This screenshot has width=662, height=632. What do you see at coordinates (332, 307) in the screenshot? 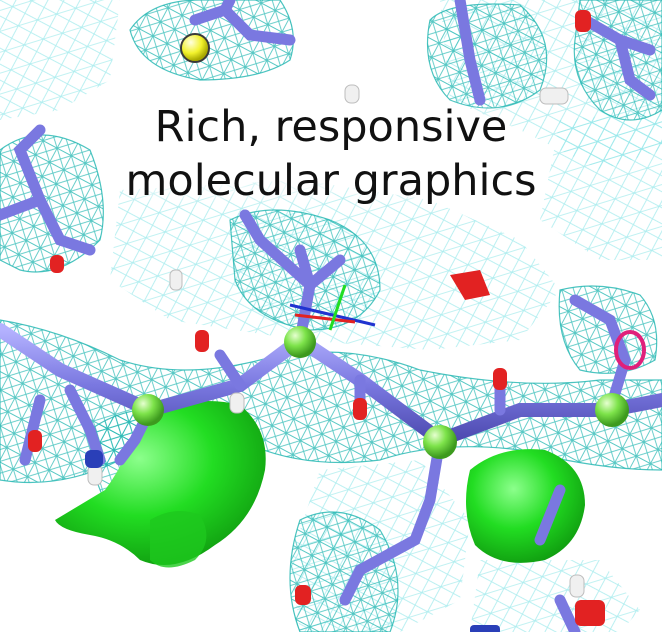
I see `axis-indicator` at bounding box center [332, 307].